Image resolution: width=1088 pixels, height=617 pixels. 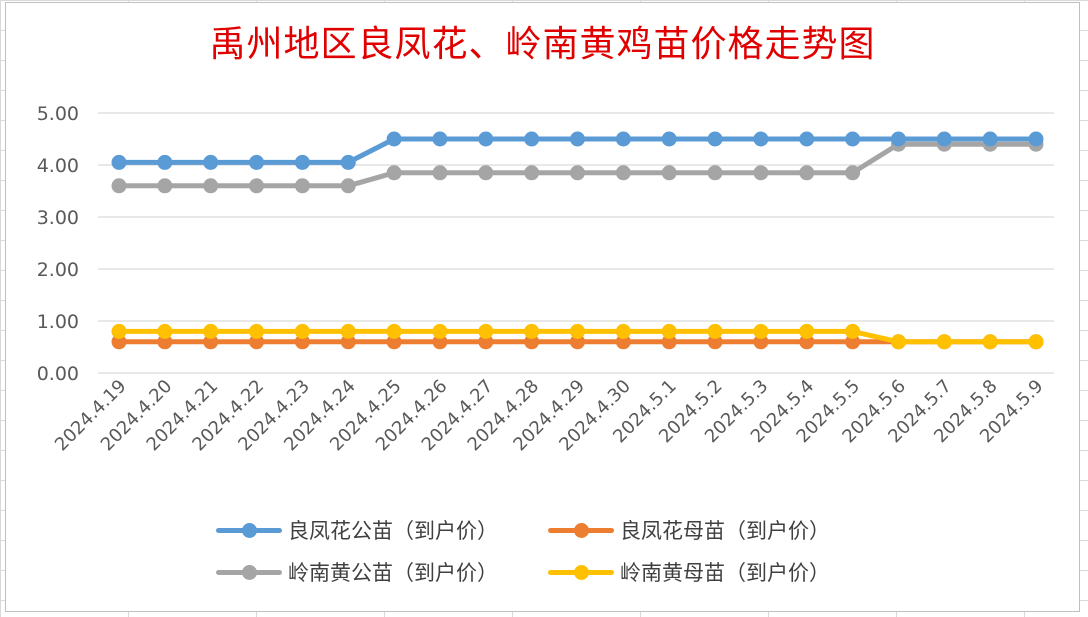 I want to click on legend-item-series-1: 良凤花公苗（到户价）, so click(x=382, y=530).